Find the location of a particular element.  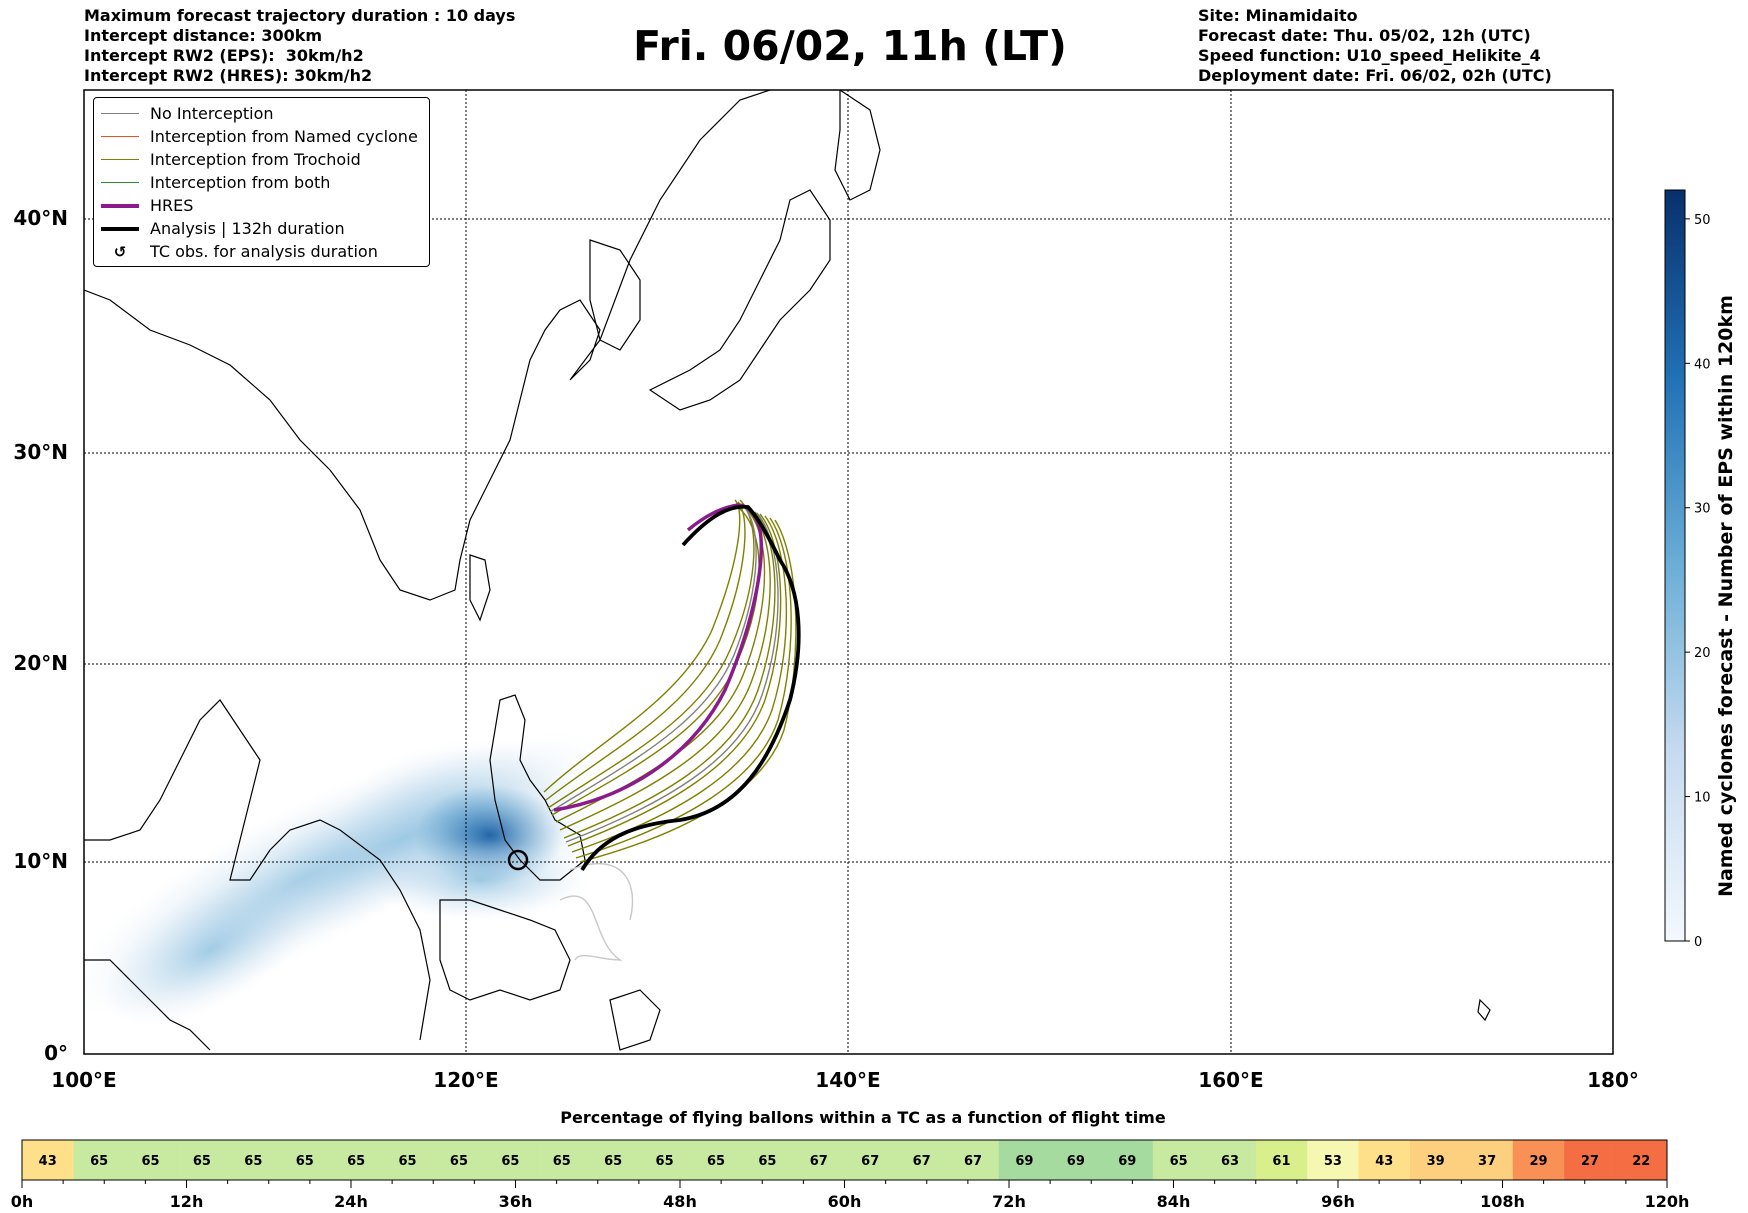

flight-bar-value: 39 is located at coordinates (1436, 1161).